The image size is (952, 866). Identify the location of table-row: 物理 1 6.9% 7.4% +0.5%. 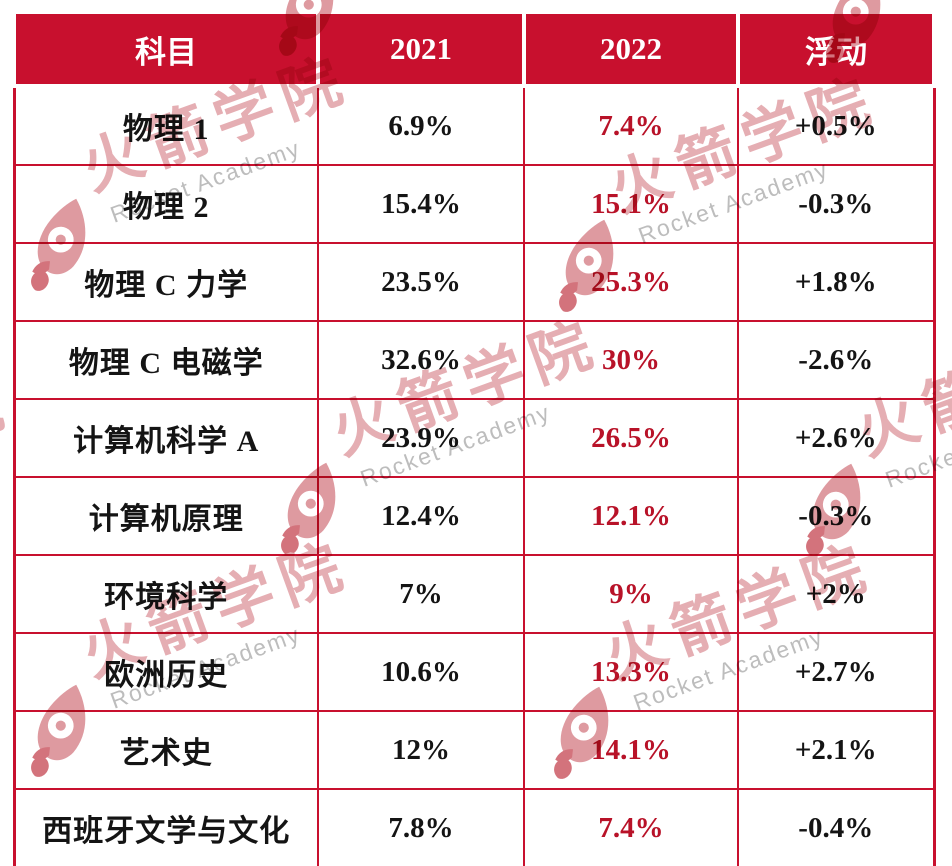
(474, 125).